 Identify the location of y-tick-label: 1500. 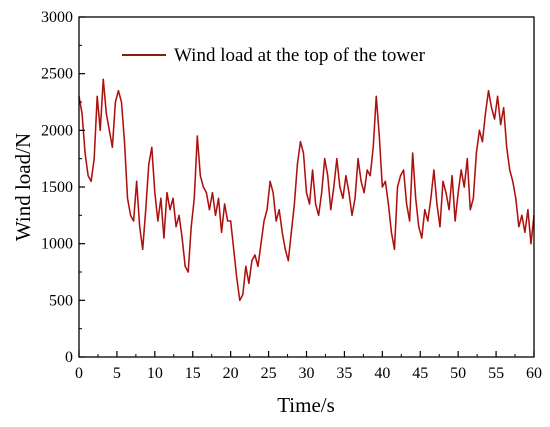
(57, 187).